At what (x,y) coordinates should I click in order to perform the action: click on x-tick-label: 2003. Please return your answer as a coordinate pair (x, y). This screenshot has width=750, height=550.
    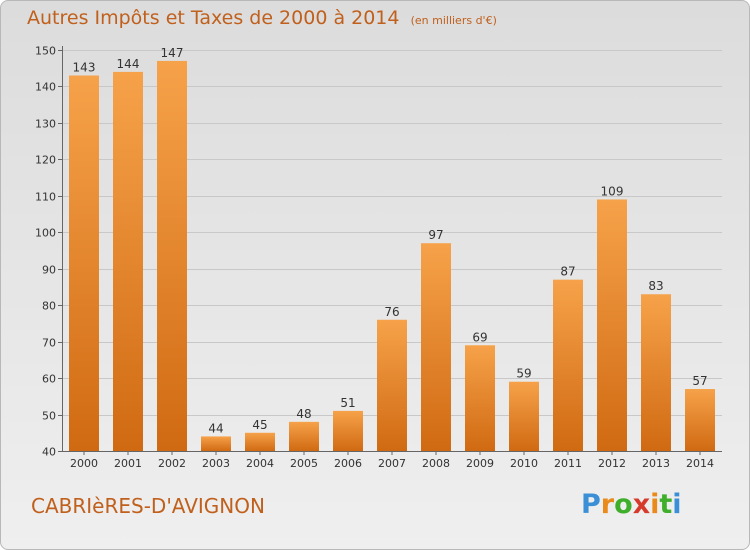
    Looking at the image, I should click on (216, 463).